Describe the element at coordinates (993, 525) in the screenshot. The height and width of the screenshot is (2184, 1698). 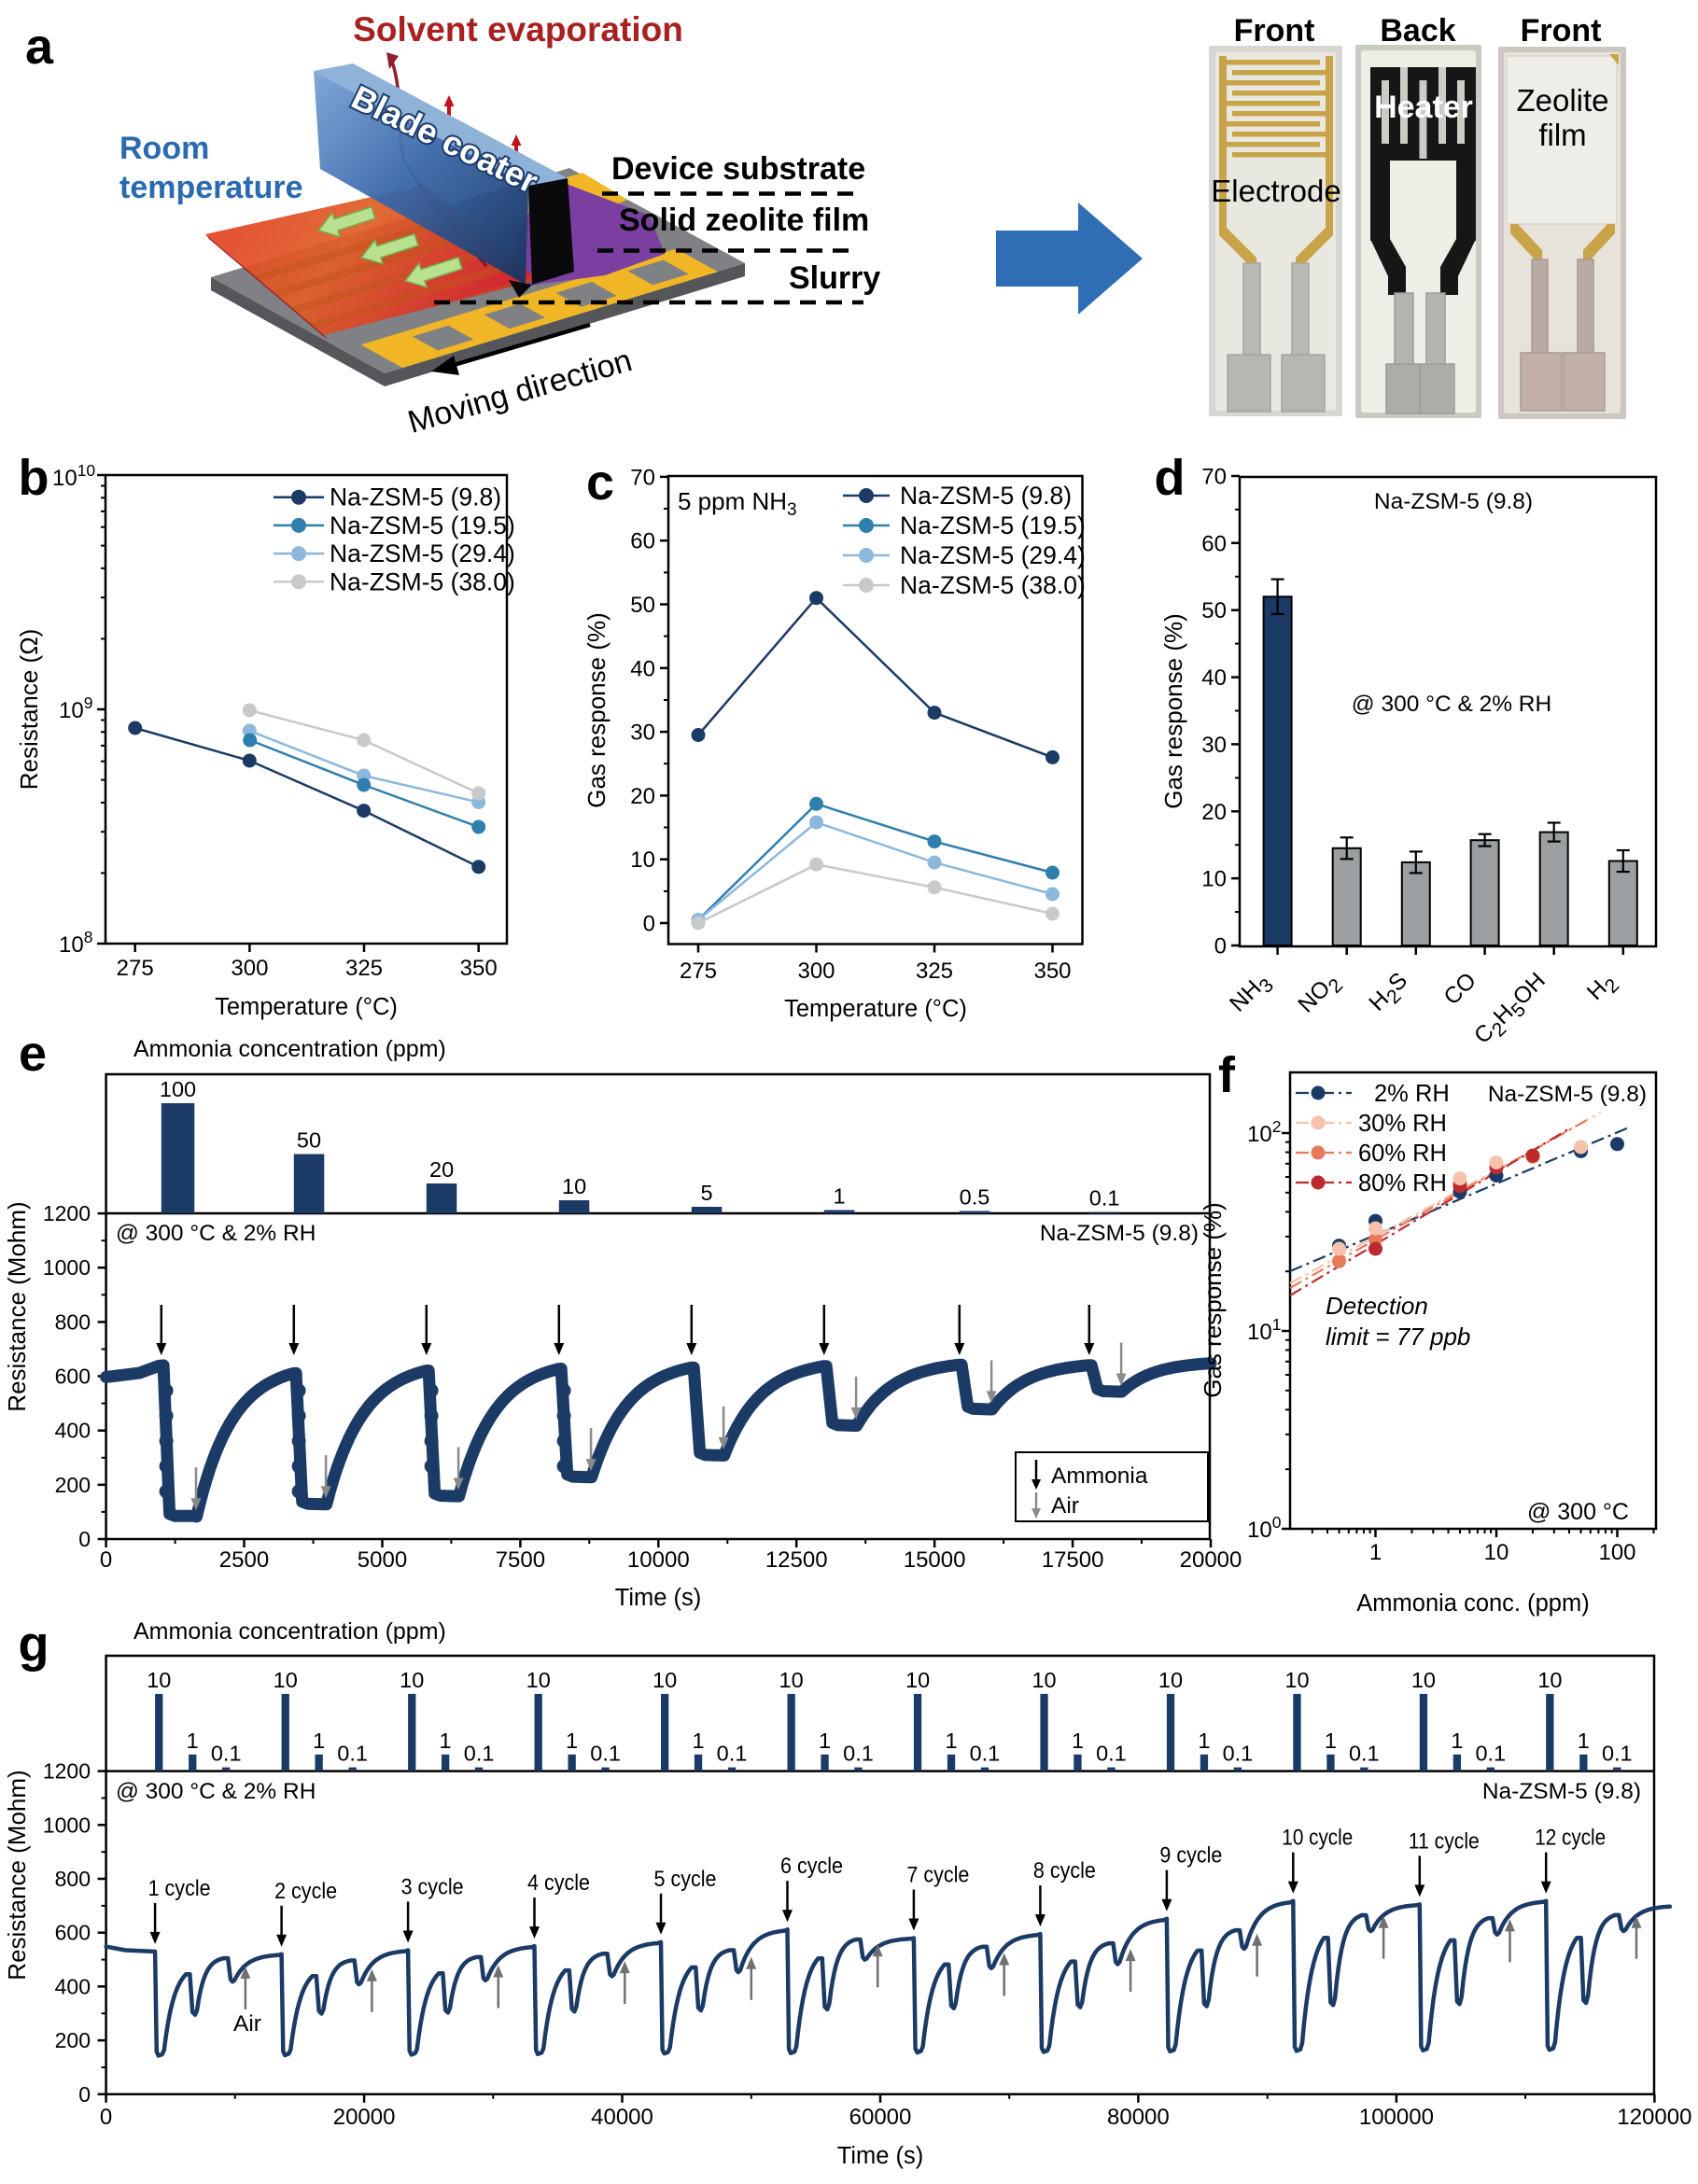
I see `svg-text: Na-ZSM-5 (19.5)` at that location.